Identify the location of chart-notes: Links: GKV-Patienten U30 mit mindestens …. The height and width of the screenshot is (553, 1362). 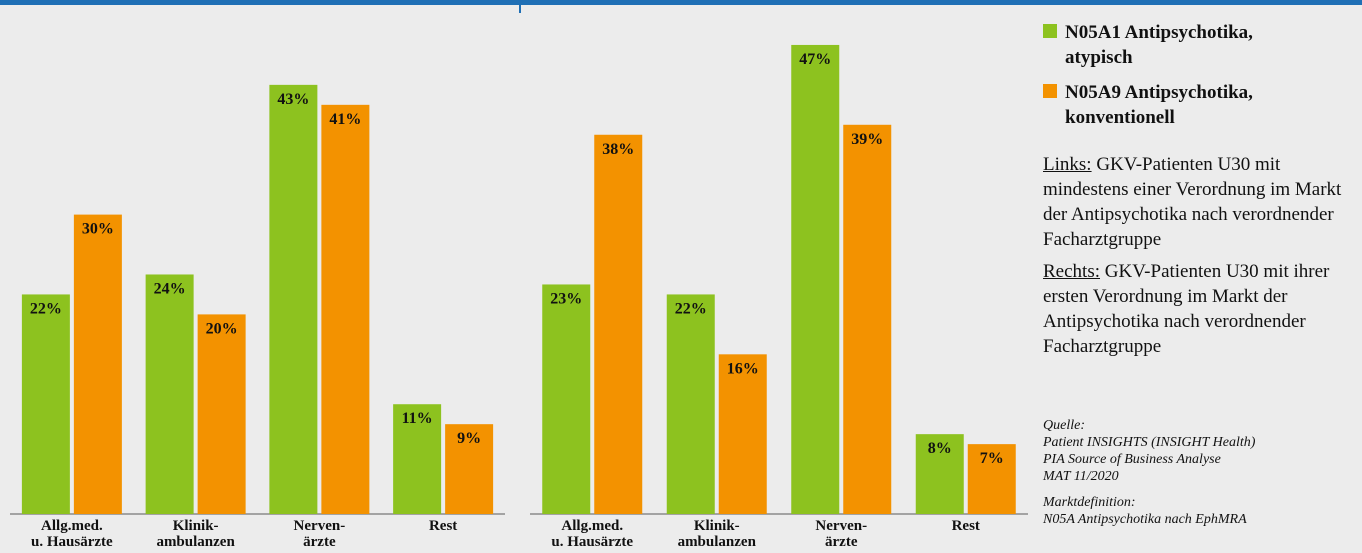
(1200, 259).